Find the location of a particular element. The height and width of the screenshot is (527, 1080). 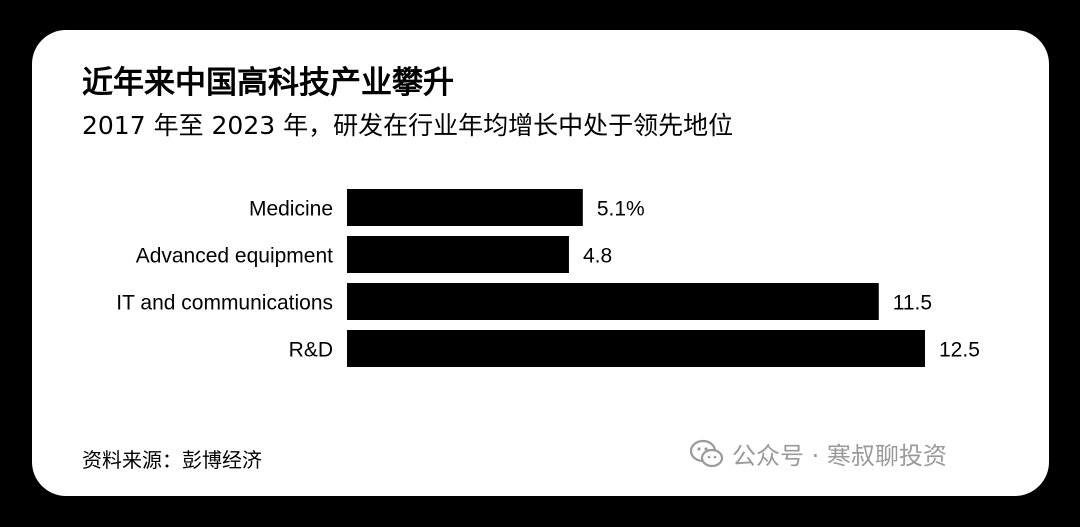

watermark: 公众号 · 寒叔聊投资 is located at coordinates (818, 453).